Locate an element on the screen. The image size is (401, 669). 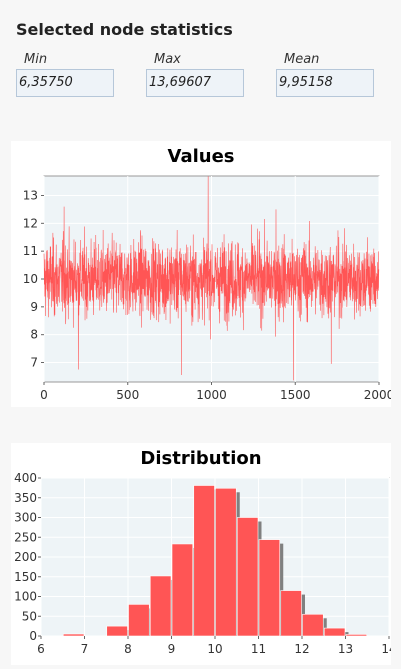
distribution-x-tick-label: 12 is located at coordinates (301, 649).